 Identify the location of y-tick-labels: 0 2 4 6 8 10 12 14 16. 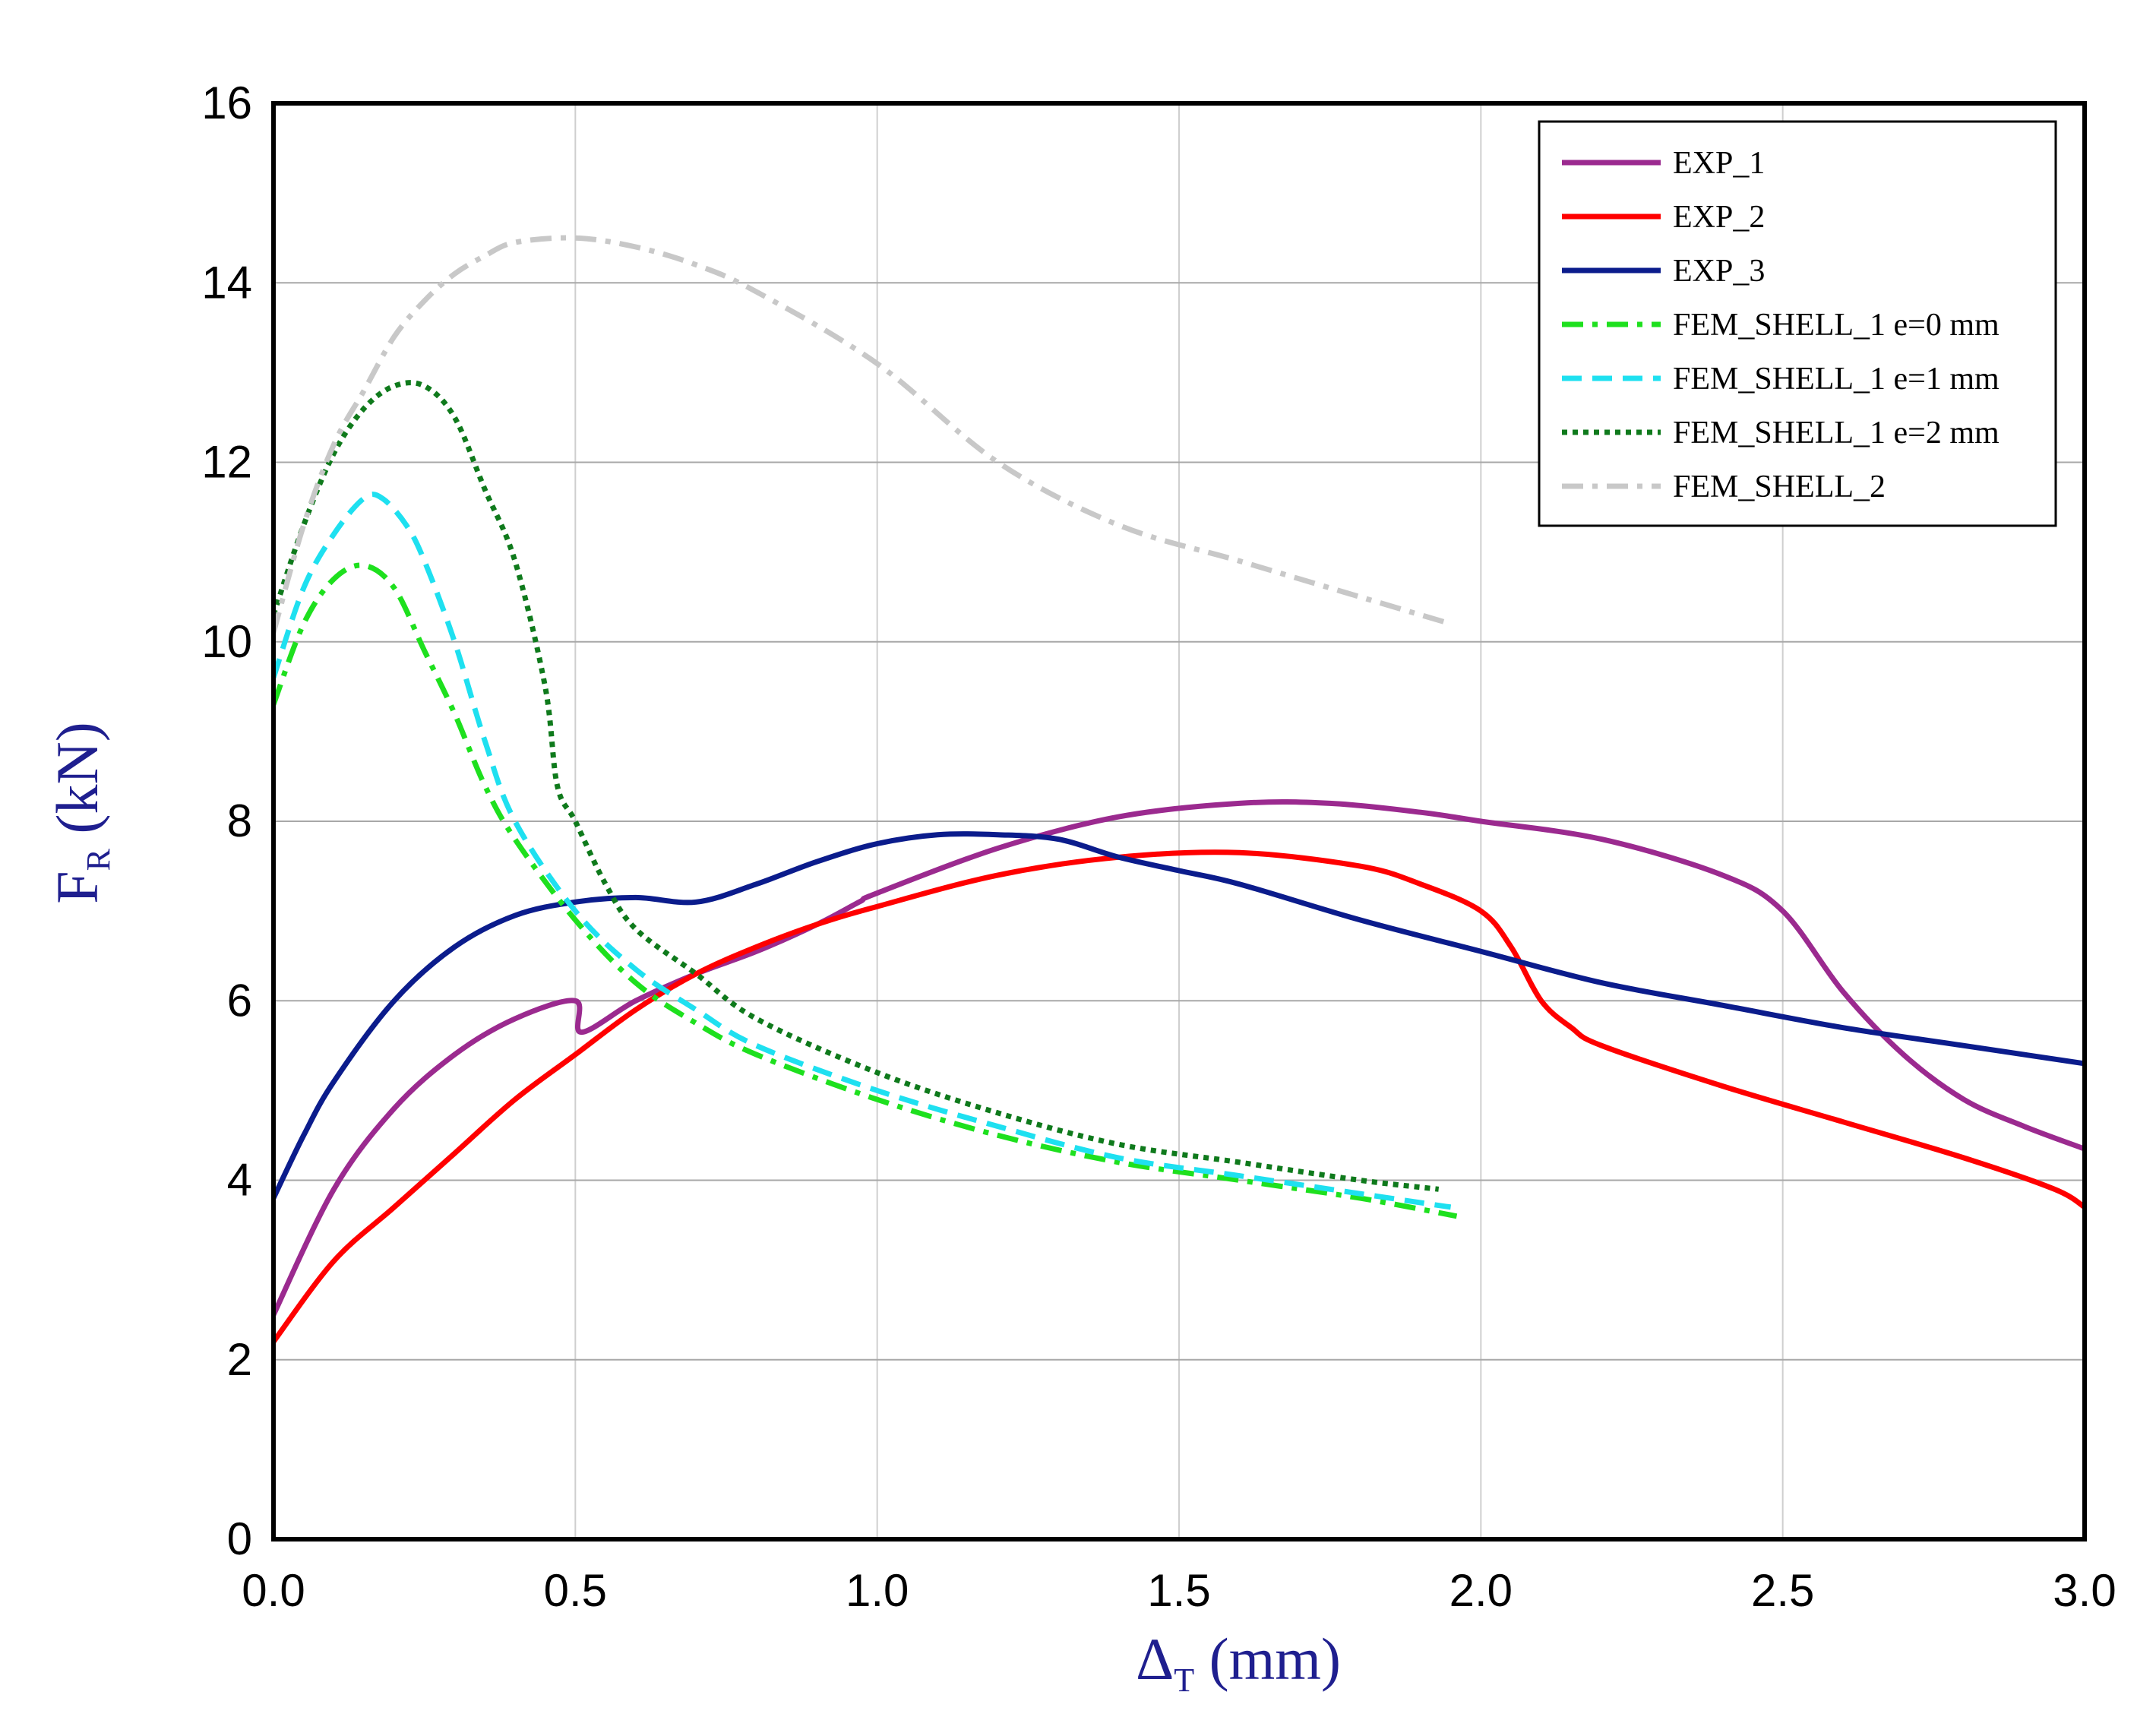
(227, 820).